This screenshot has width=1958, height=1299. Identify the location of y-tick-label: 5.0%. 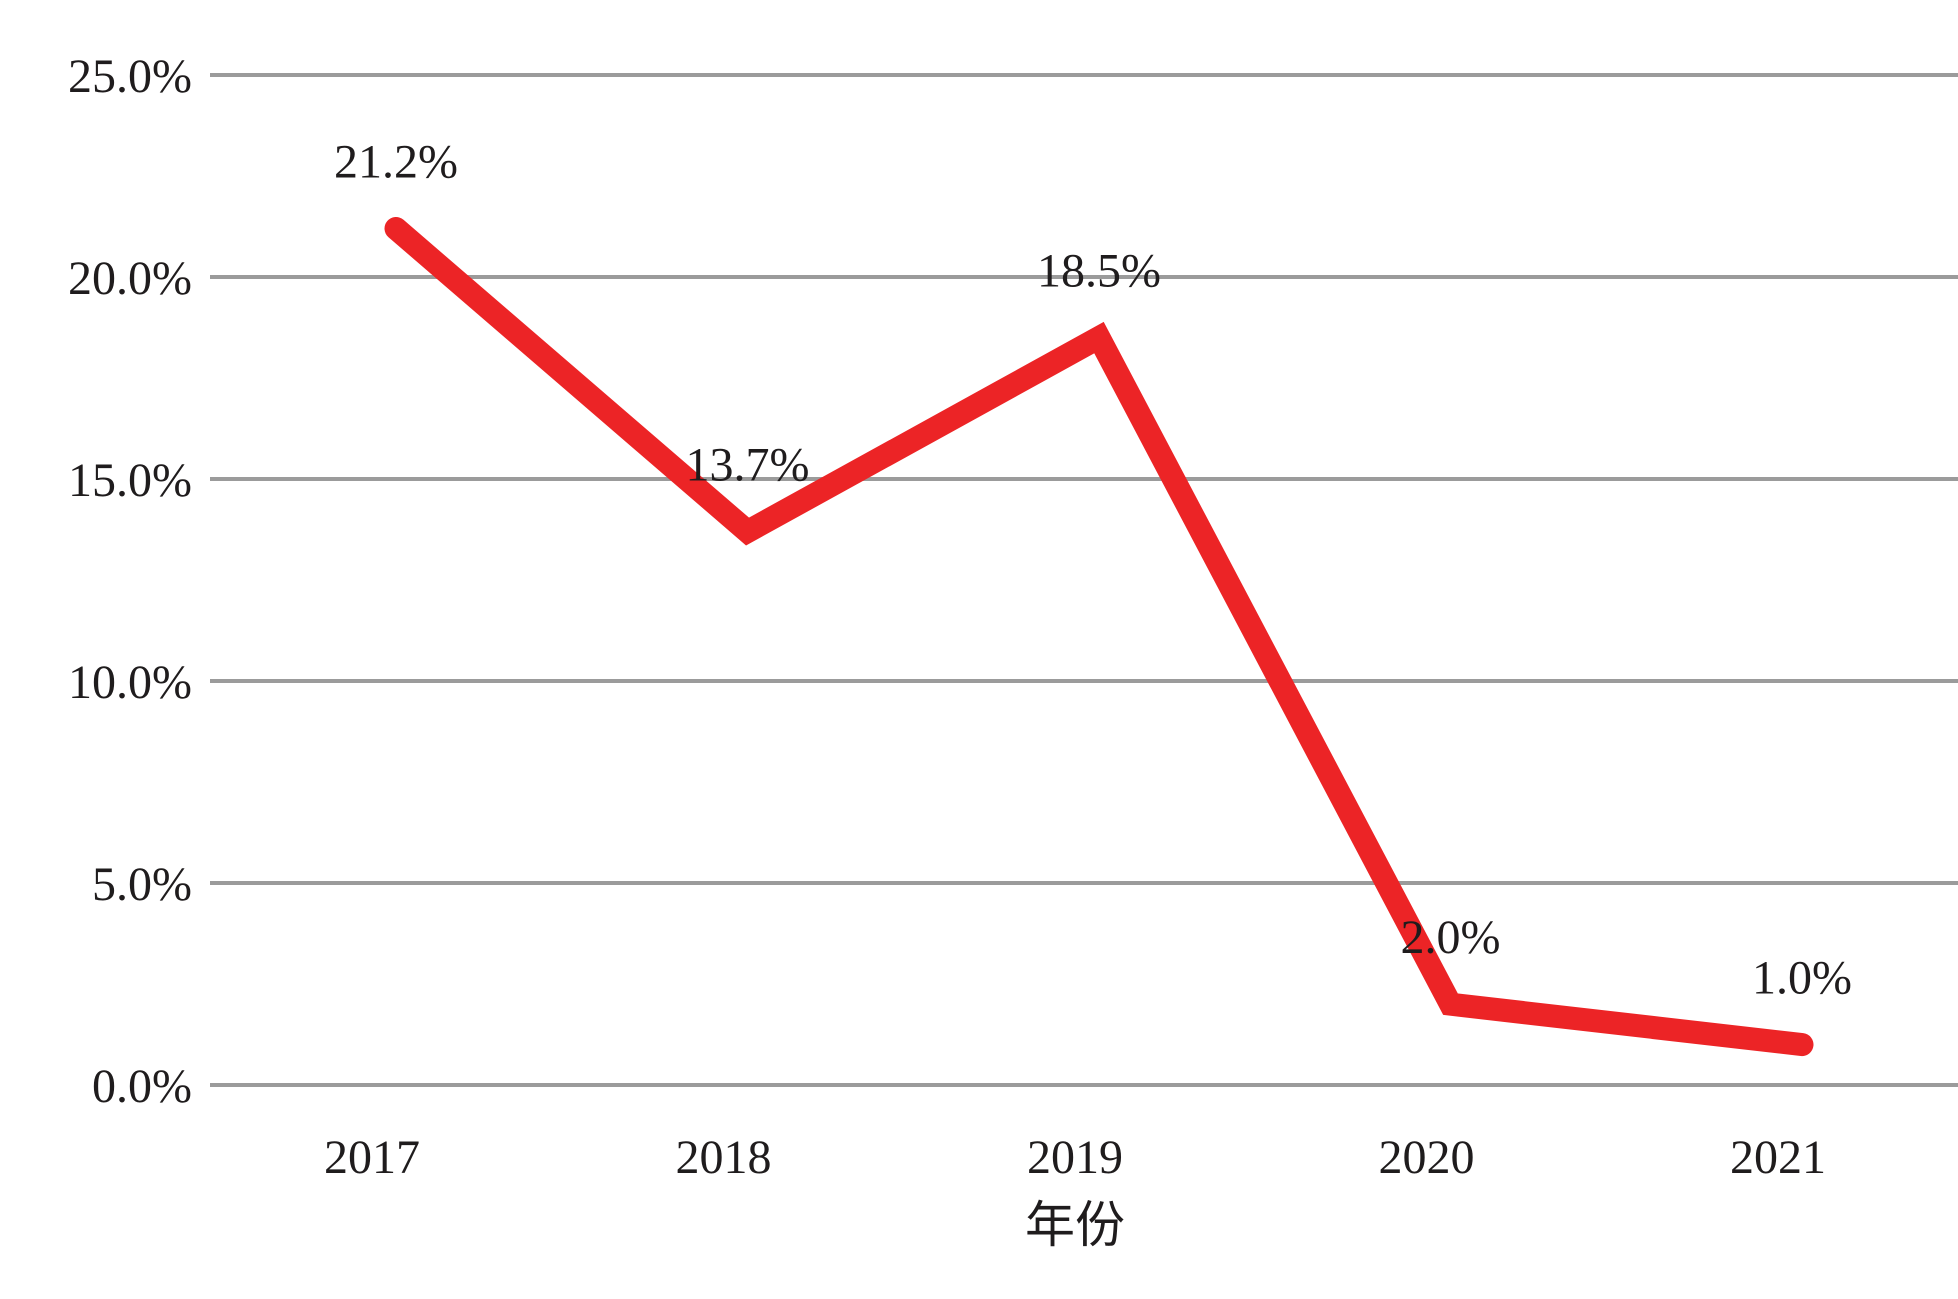
(142, 884).